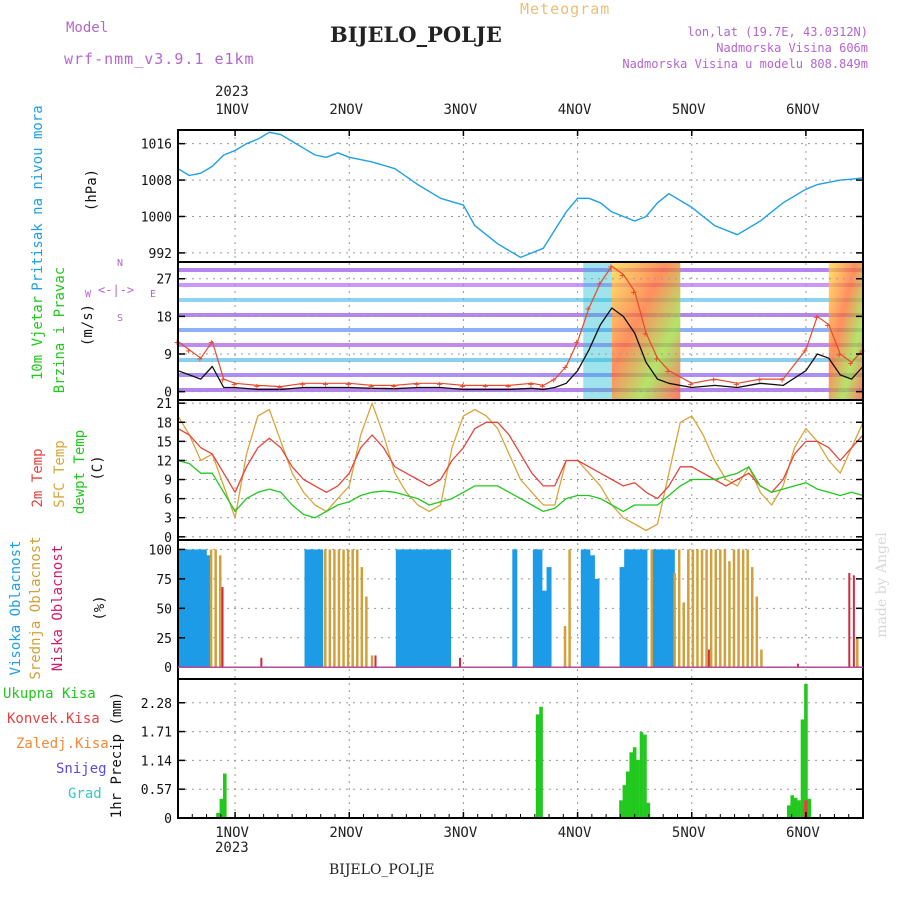 Image resolution: width=900 pixels, height=900 pixels. What do you see at coordinates (575, 110) in the screenshot?
I see `day-label-top: 4NOV` at bounding box center [575, 110].